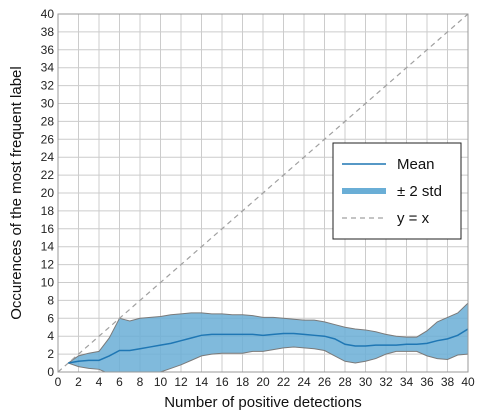  What do you see at coordinates (161, 382) in the screenshot?
I see `x-tick-label: 10` at bounding box center [161, 382].